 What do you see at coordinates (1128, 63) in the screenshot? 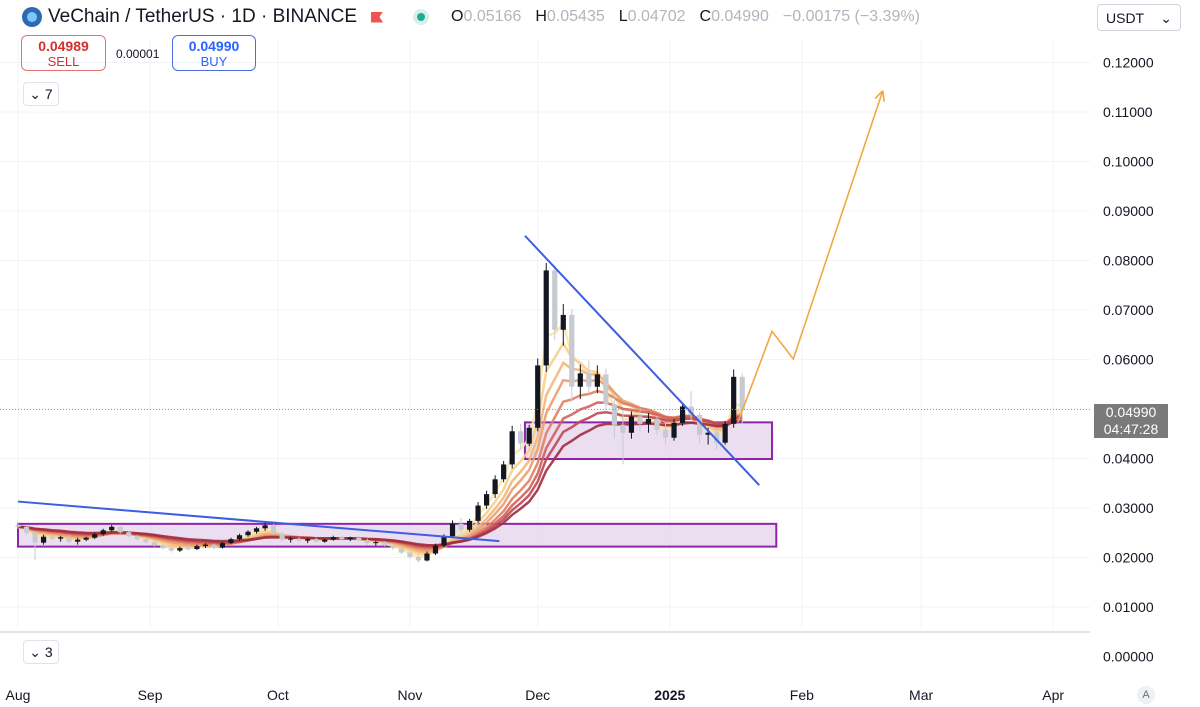
I see `price-tick-label: 0.12000` at bounding box center [1128, 63].